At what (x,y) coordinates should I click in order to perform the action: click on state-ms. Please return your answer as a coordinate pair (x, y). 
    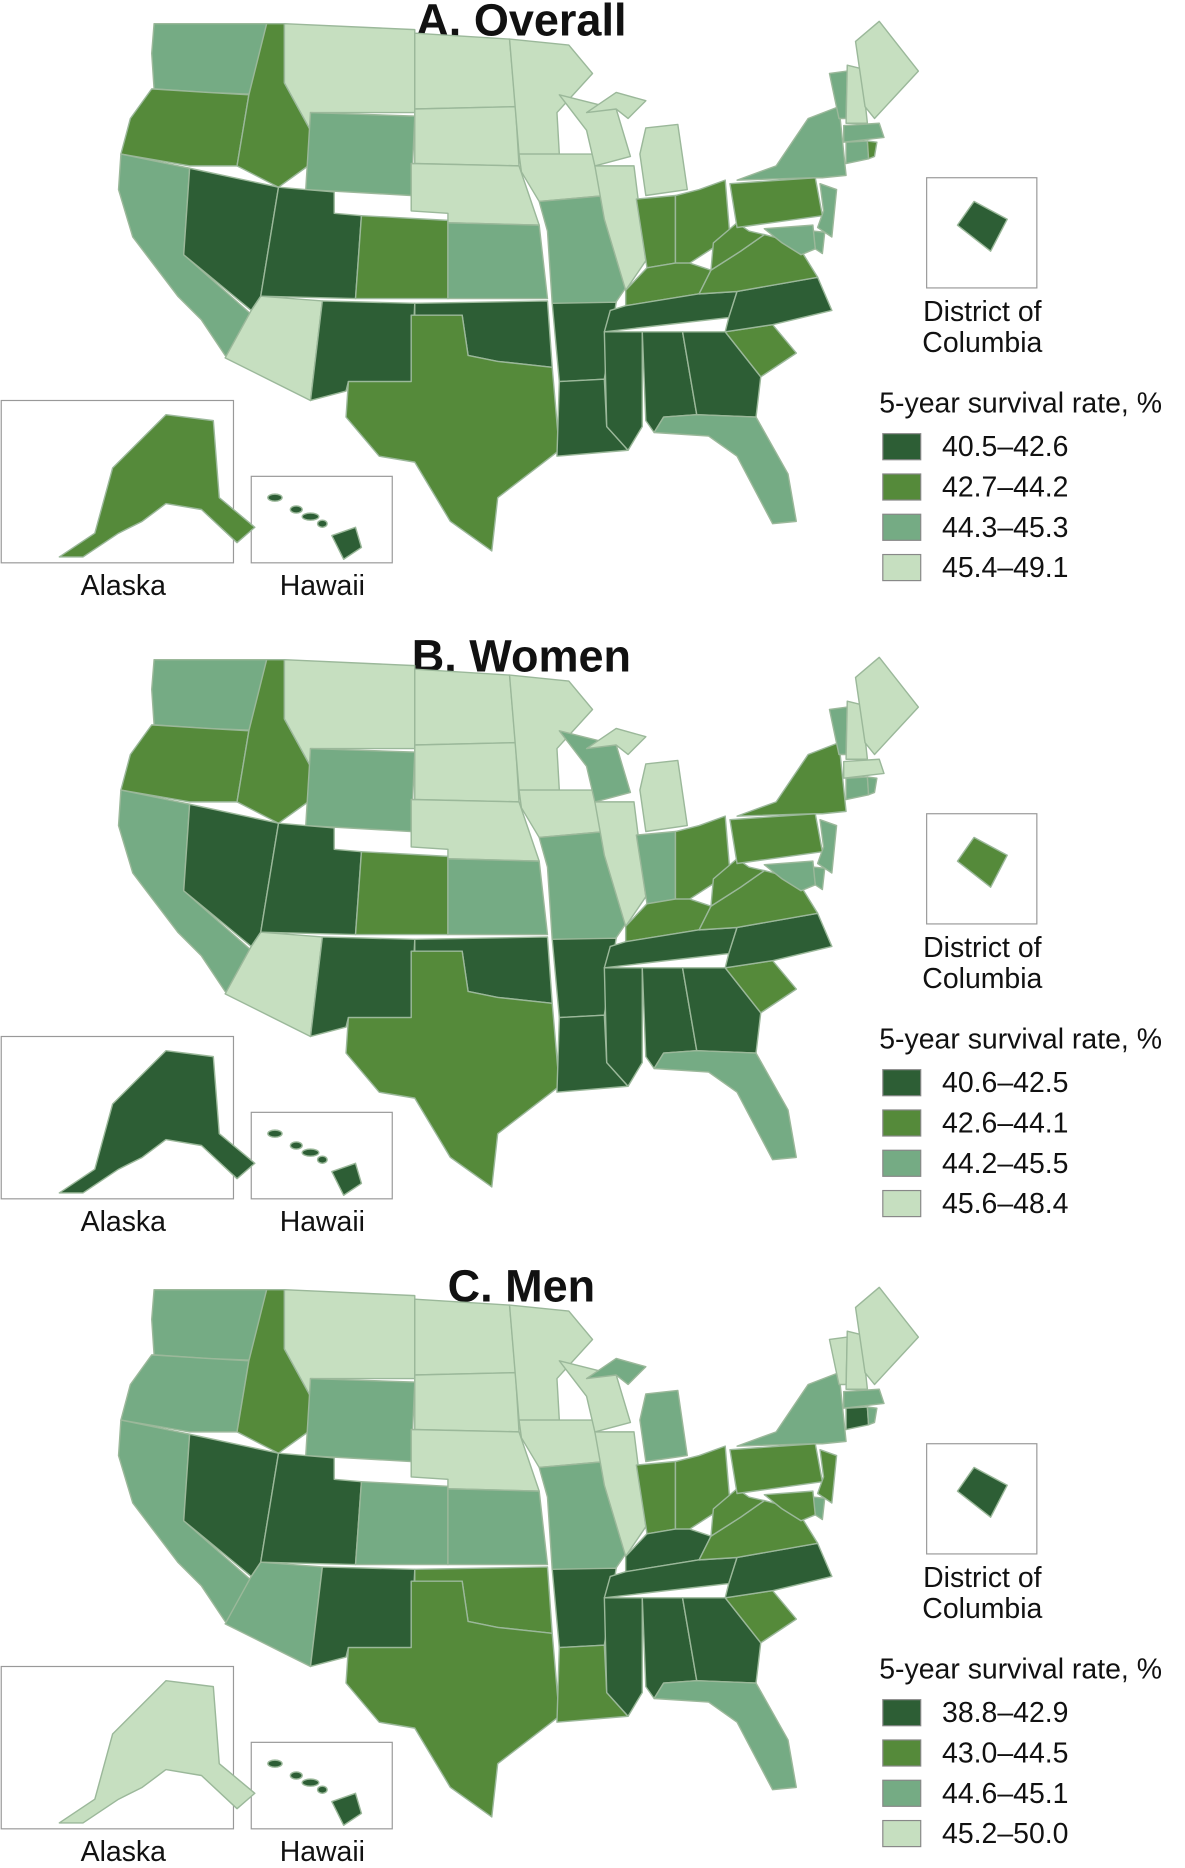
    Looking at the image, I should click on (623, 391).